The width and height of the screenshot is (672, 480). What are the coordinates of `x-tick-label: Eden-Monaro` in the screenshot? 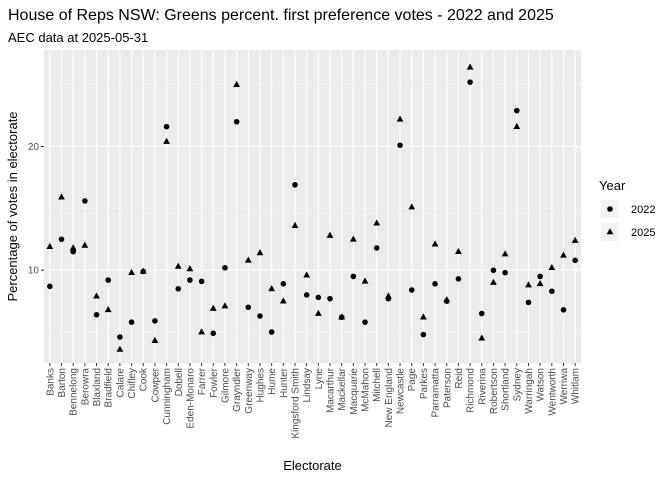 It's located at (190, 398).